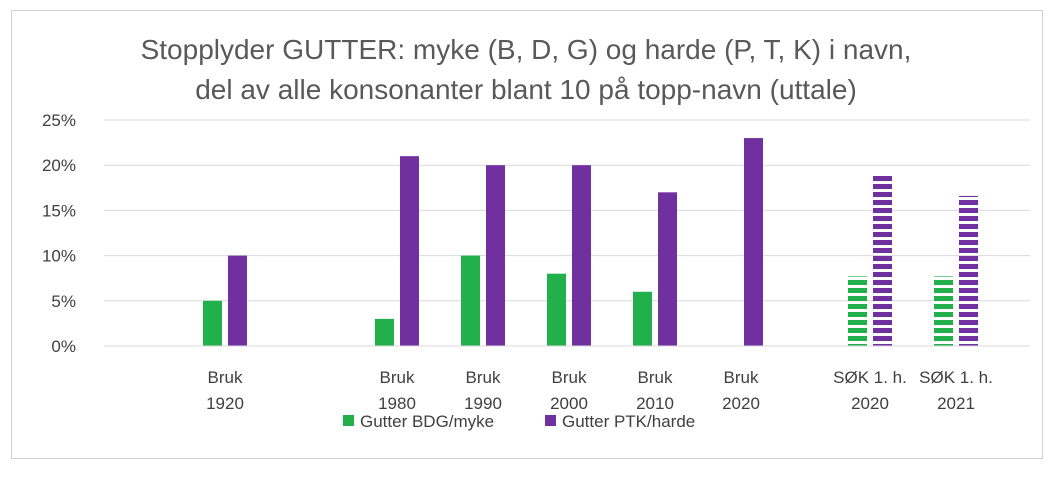 The width and height of the screenshot is (1052, 478). Describe the element at coordinates (427, 421) in the screenshot. I see `legend-label: Gutter BDG/myke` at that location.